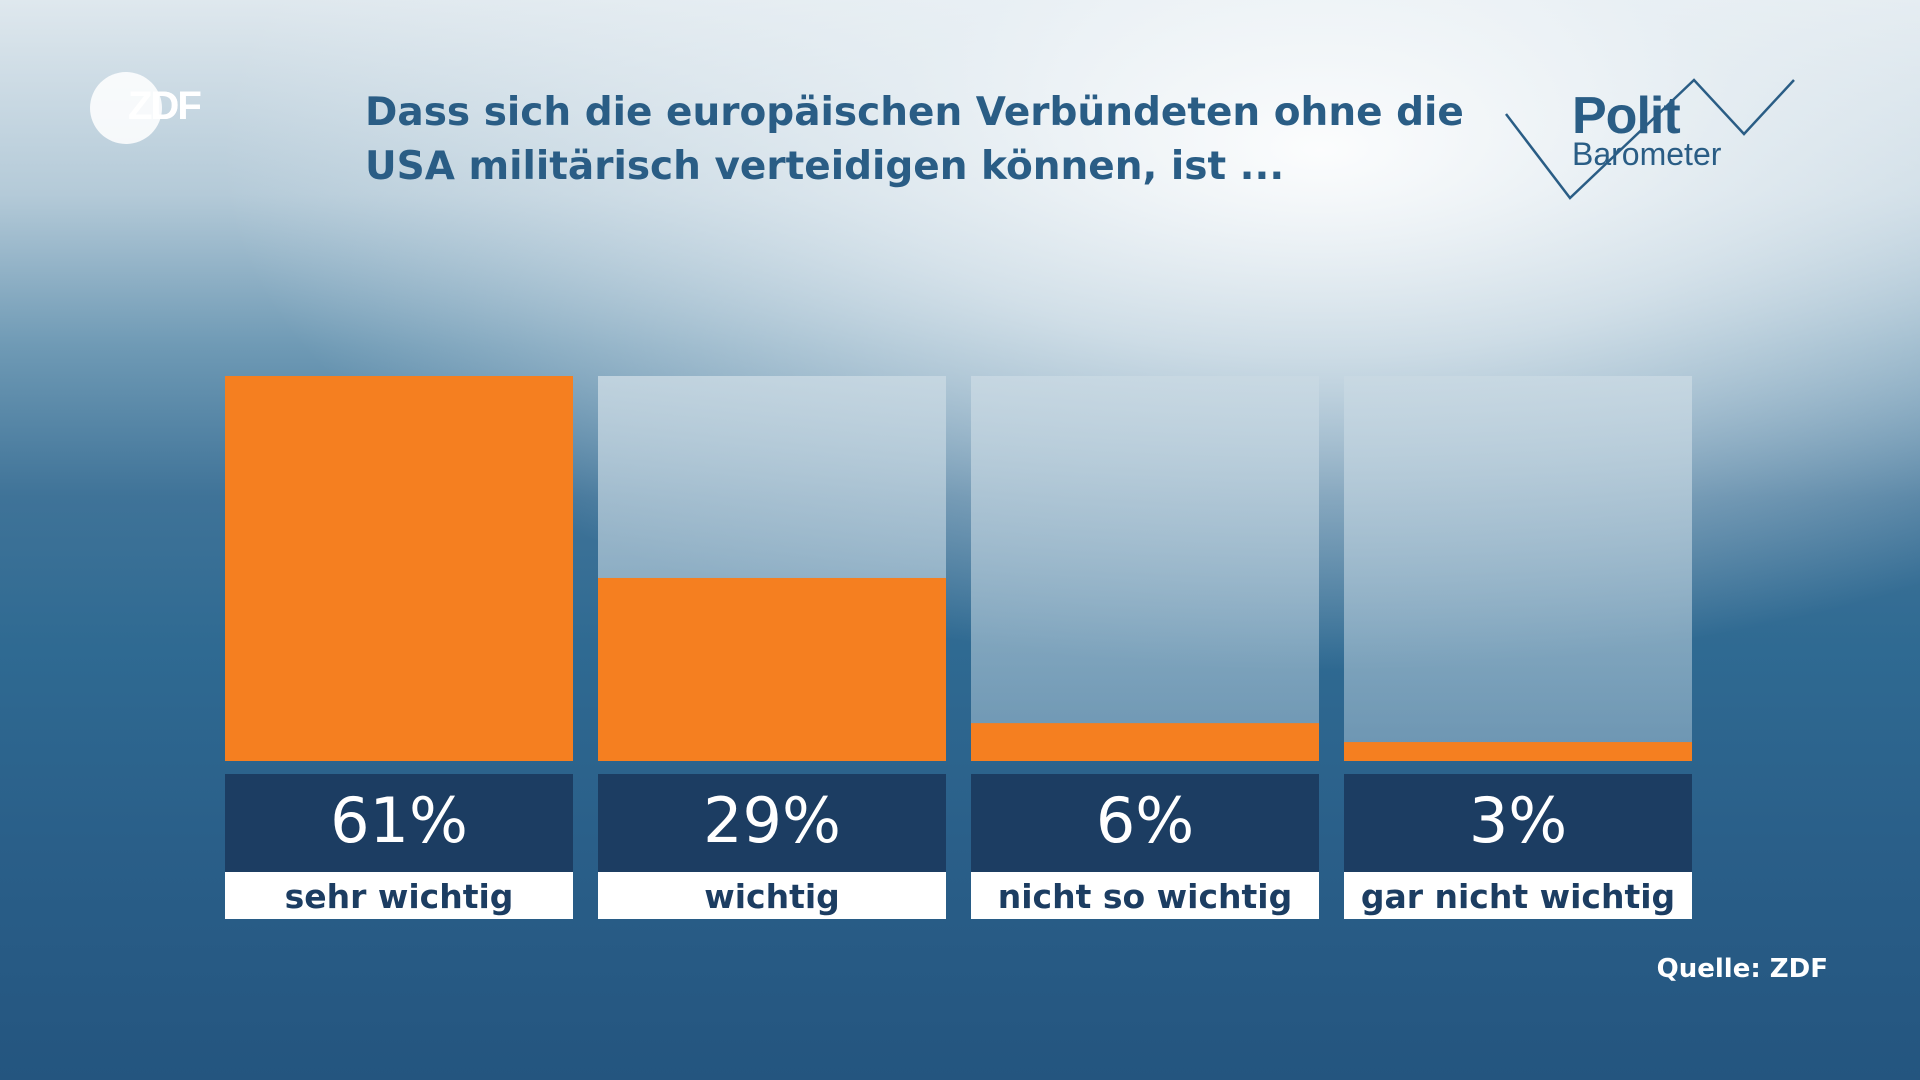  I want to click on politbarometer-logo: Polit Barometer, so click(1650, 139).